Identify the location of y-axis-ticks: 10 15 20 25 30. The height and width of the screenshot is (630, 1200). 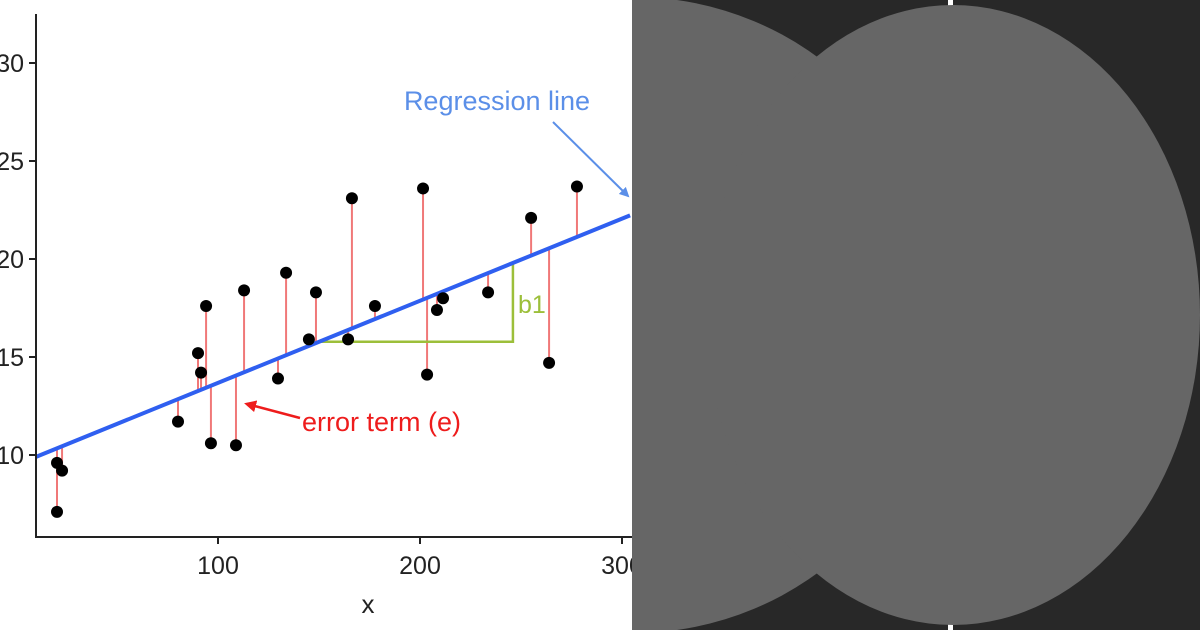
(18, 260).